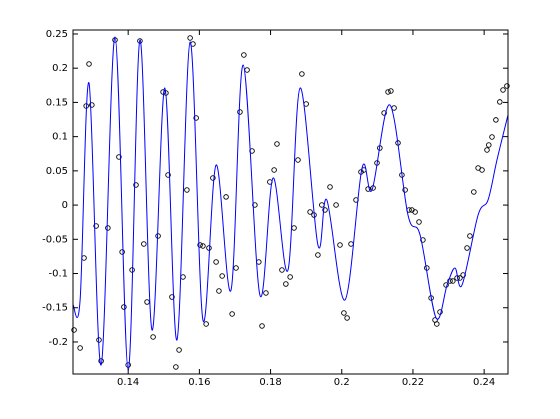  What do you see at coordinates (484, 382) in the screenshot?
I see `x-tick-label: 0.24` at bounding box center [484, 382].